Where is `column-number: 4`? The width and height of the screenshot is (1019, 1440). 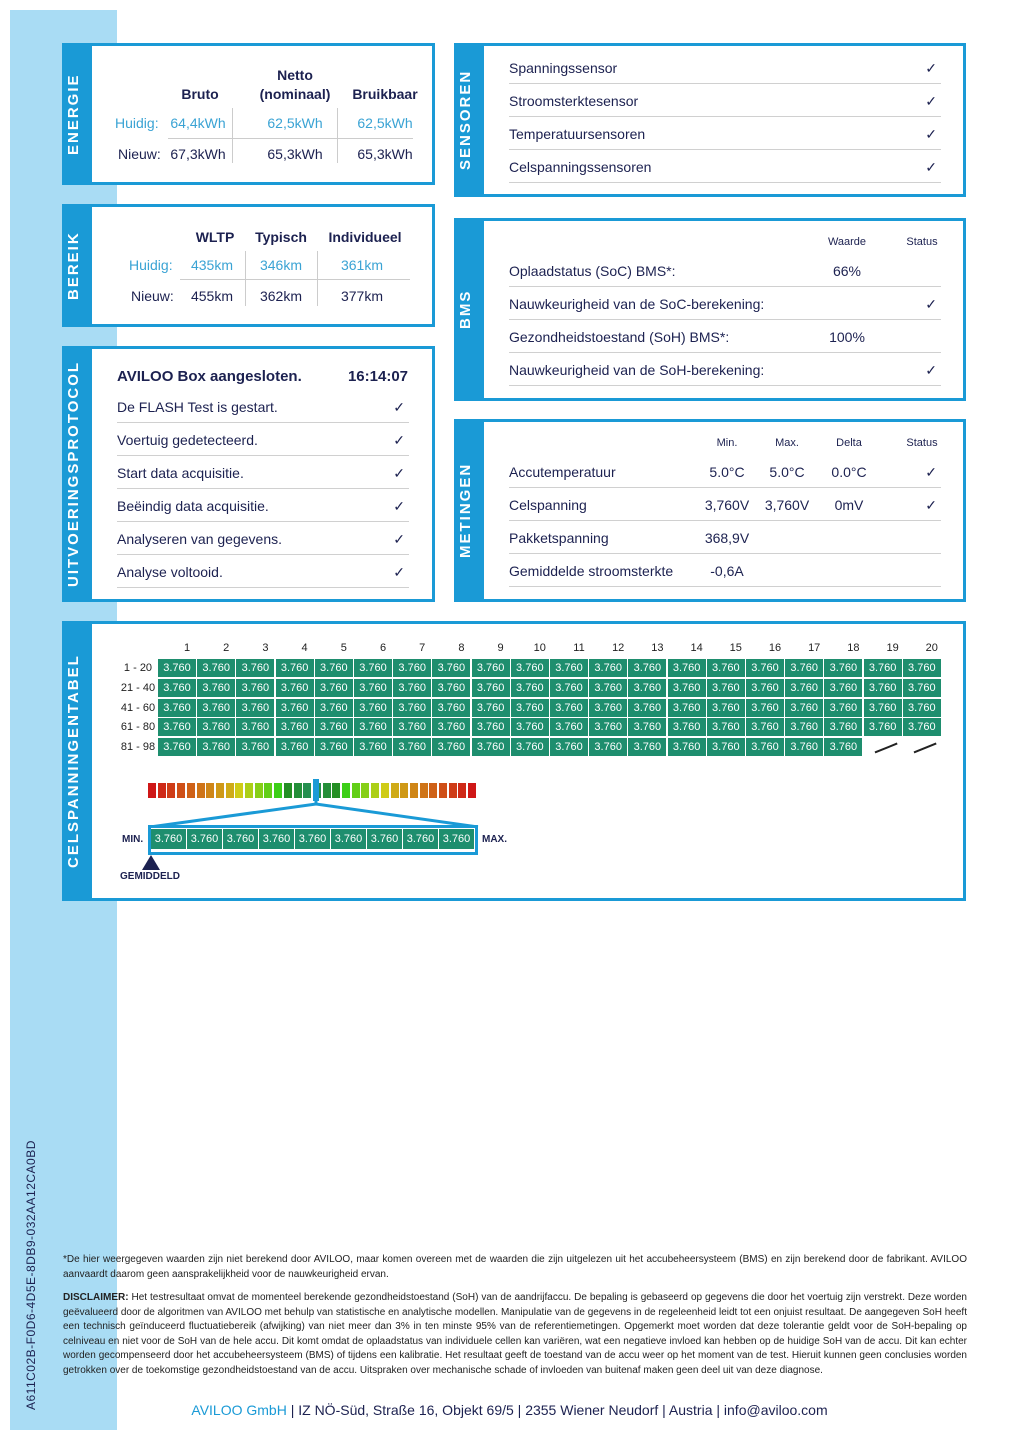
column-number: 4 is located at coordinates (304, 648).